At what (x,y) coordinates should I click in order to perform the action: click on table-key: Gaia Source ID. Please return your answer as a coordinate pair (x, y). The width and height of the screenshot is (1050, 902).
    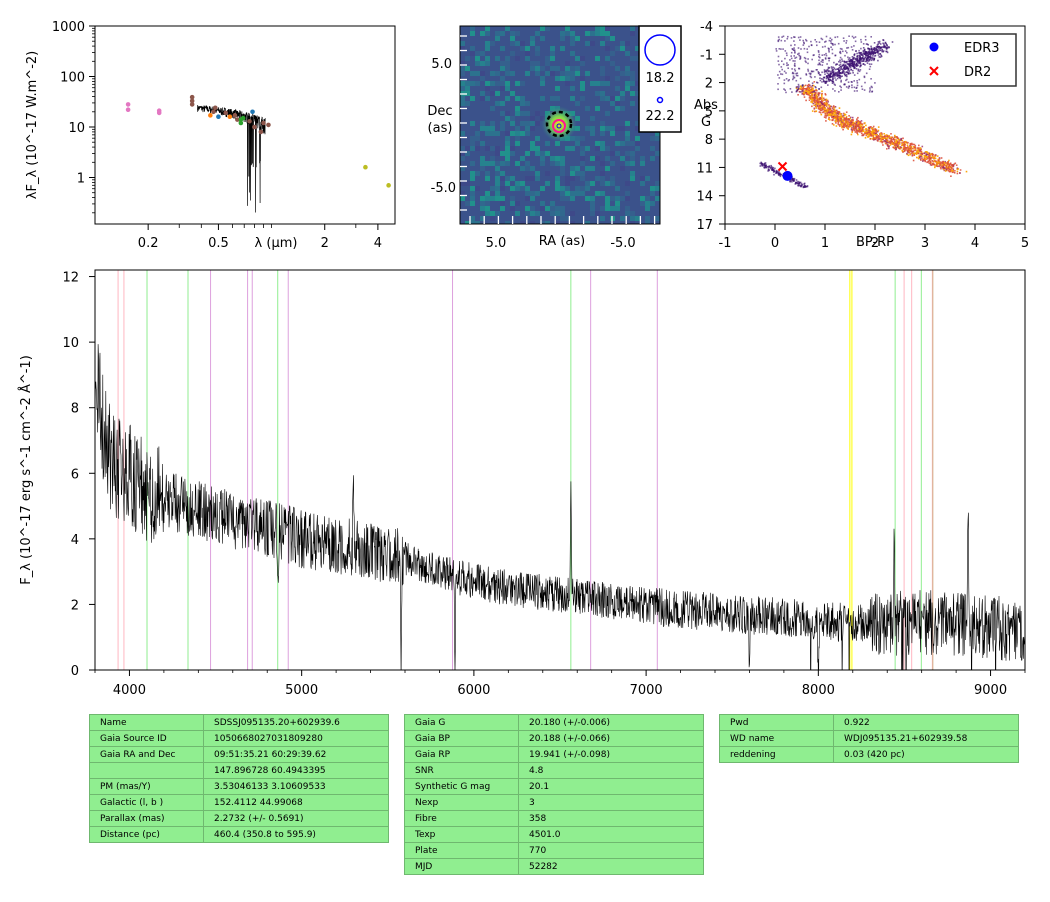
    Looking at the image, I should click on (146, 738).